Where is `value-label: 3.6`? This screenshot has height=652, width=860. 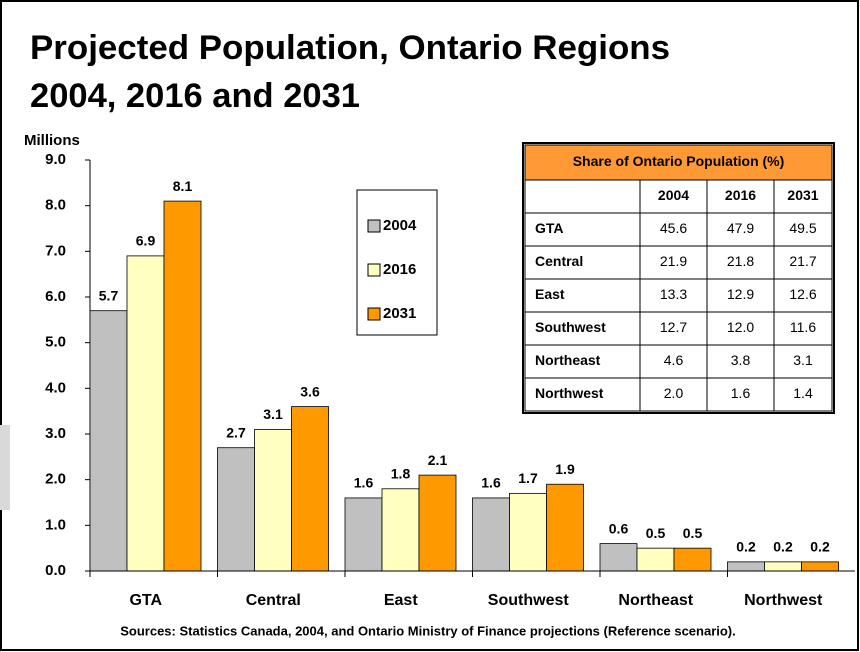 value-label: 3.6 is located at coordinates (310, 391).